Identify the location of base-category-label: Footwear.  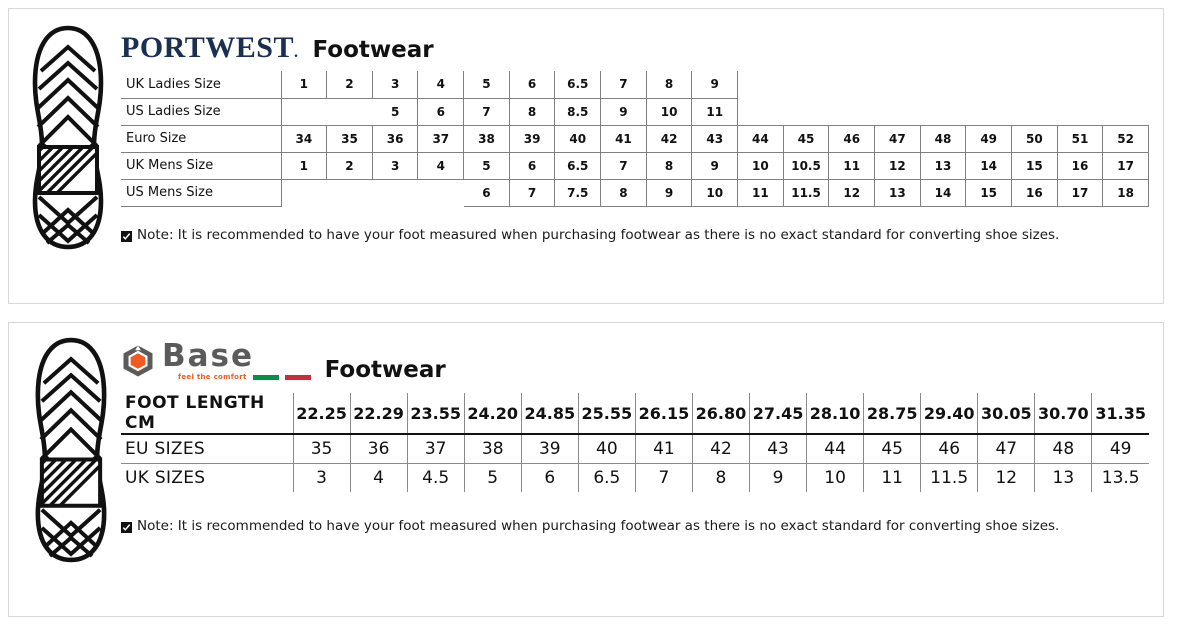
(385, 370).